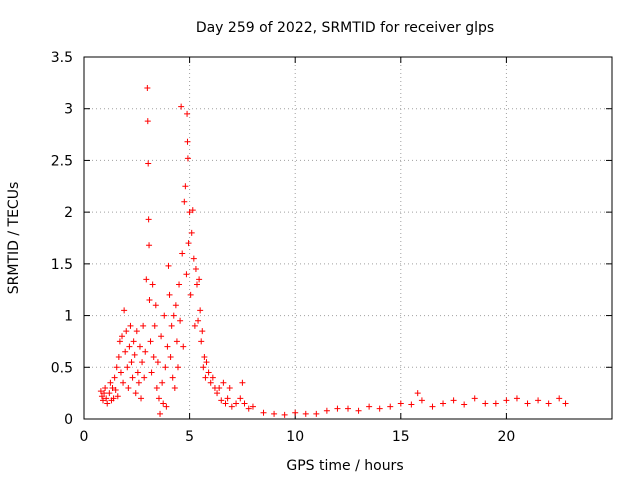 This screenshot has height=480, width=640. What do you see at coordinates (68, 317) in the screenshot?
I see `y-tick-label: 1` at bounding box center [68, 317].